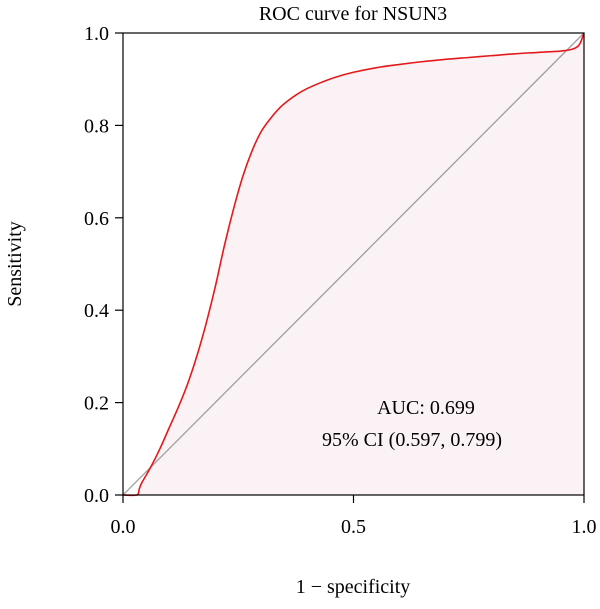  I want to click on y-tick-label: 0.4, so click(96, 311).